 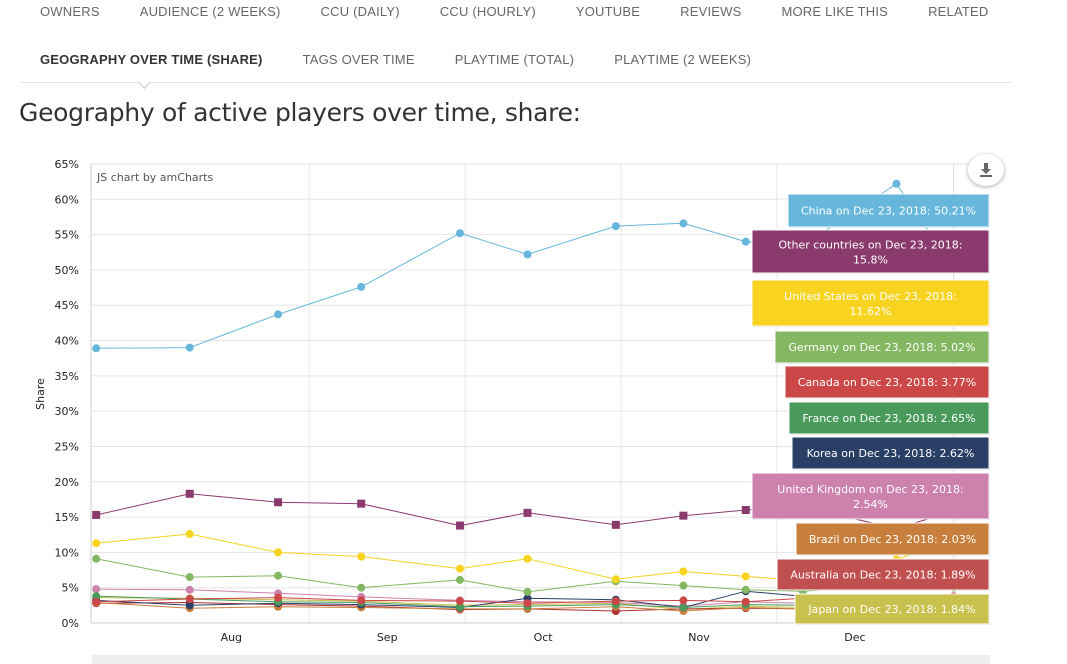 I want to click on tab-more-like-this: MORE LIKE THIS, so click(x=835, y=11).